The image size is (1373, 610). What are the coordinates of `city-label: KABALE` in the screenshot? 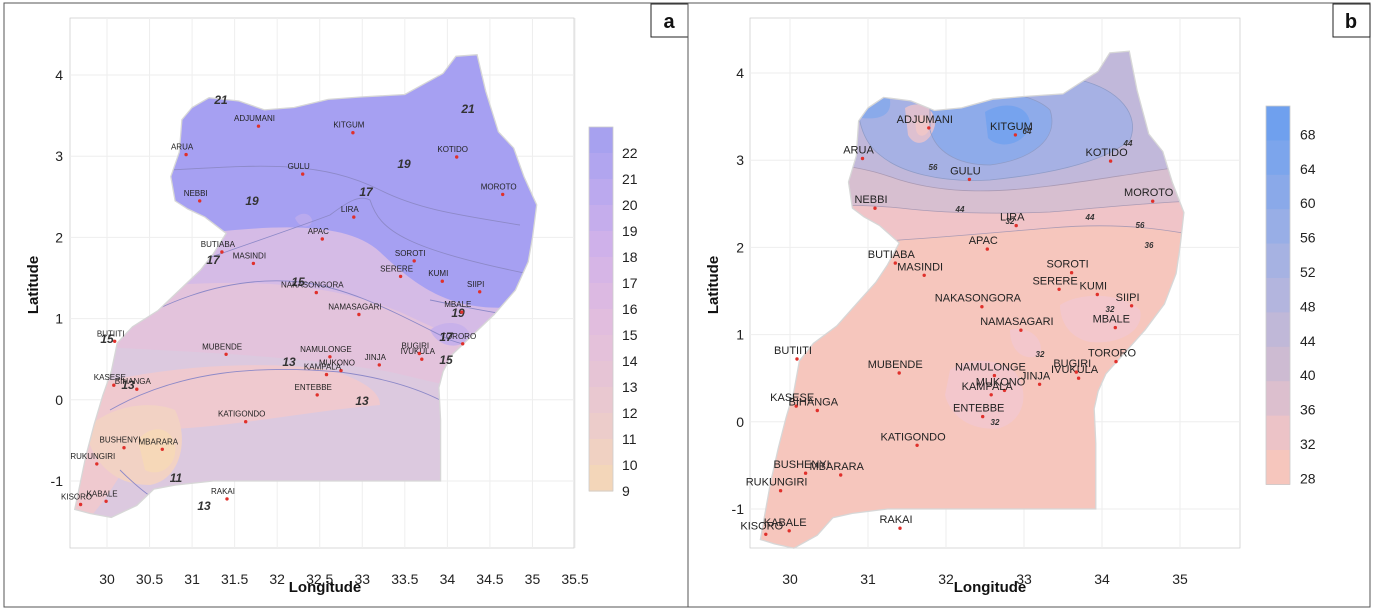 It's located at (785, 523).